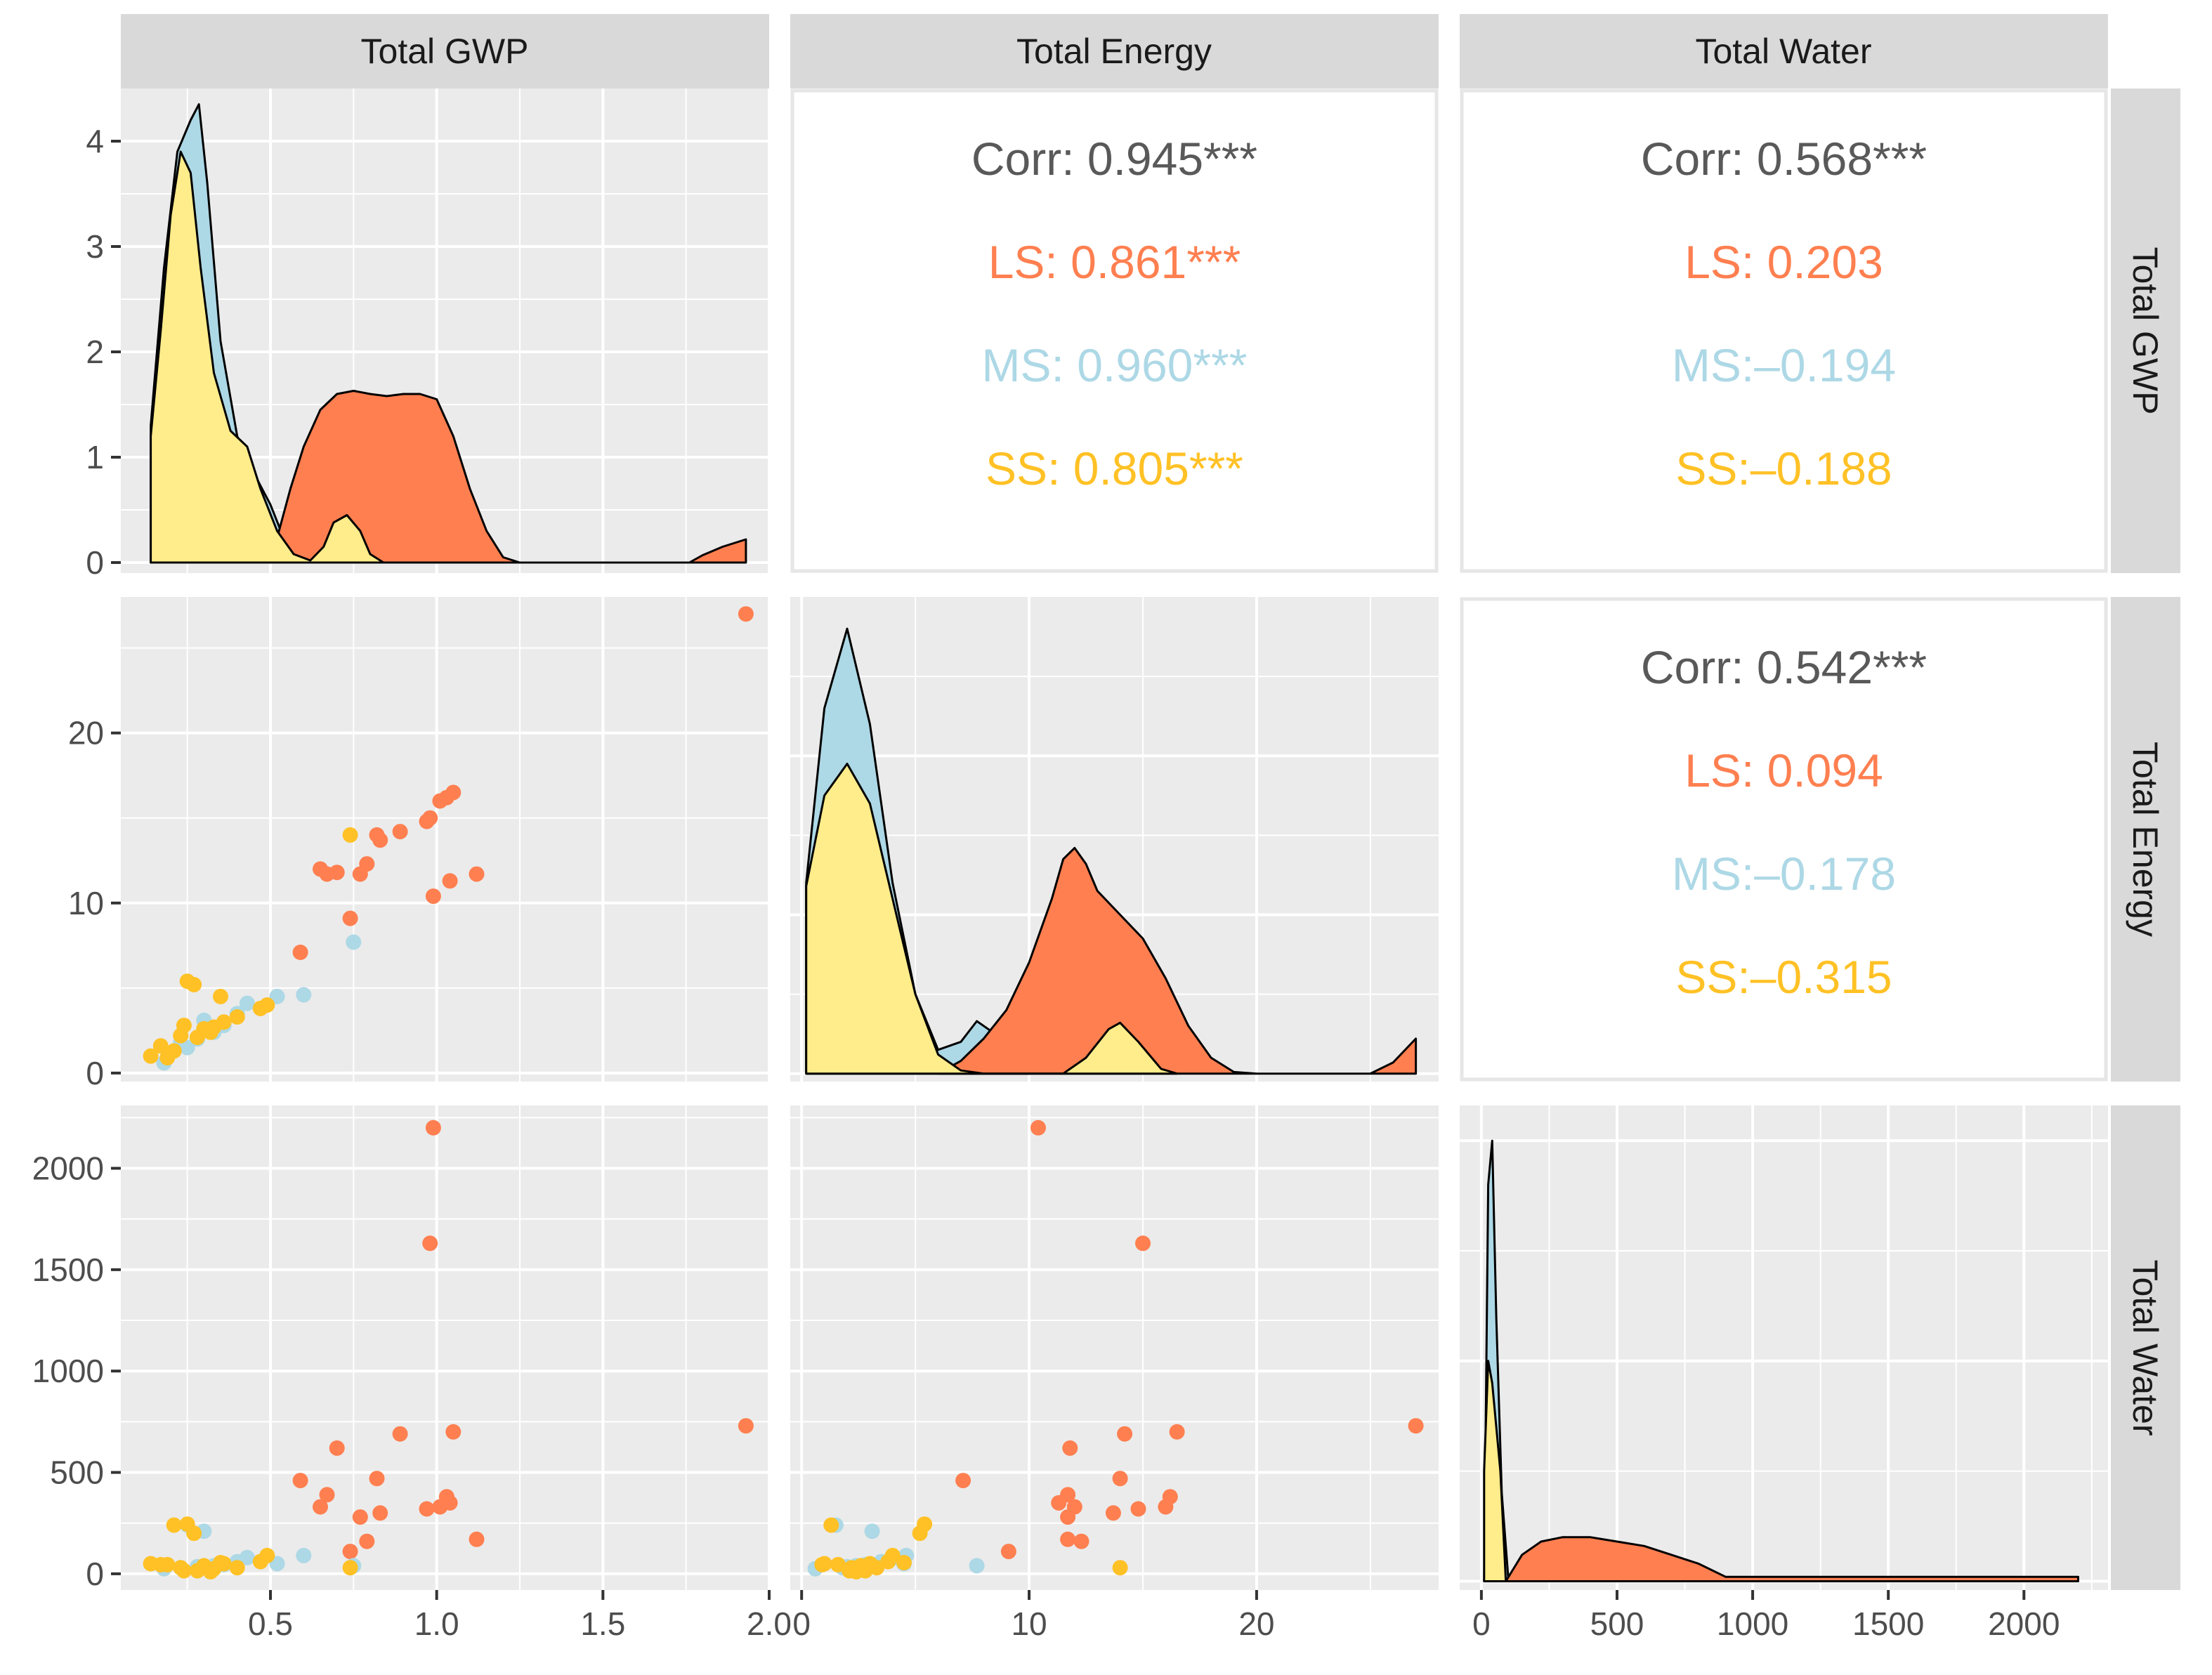  What do you see at coordinates (95, 457) in the screenshot?
I see `y-tick-label-density: 1` at bounding box center [95, 457].